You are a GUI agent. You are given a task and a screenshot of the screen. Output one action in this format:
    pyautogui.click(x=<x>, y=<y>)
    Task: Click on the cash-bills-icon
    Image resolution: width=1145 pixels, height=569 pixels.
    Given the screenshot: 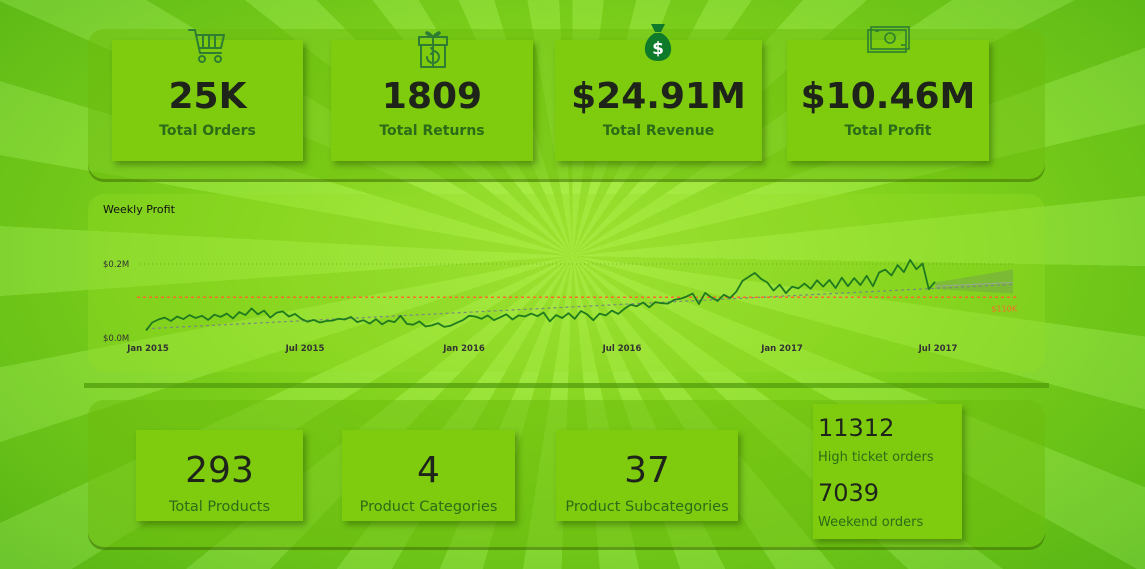 What is the action you would take?
    pyautogui.click(x=888, y=39)
    